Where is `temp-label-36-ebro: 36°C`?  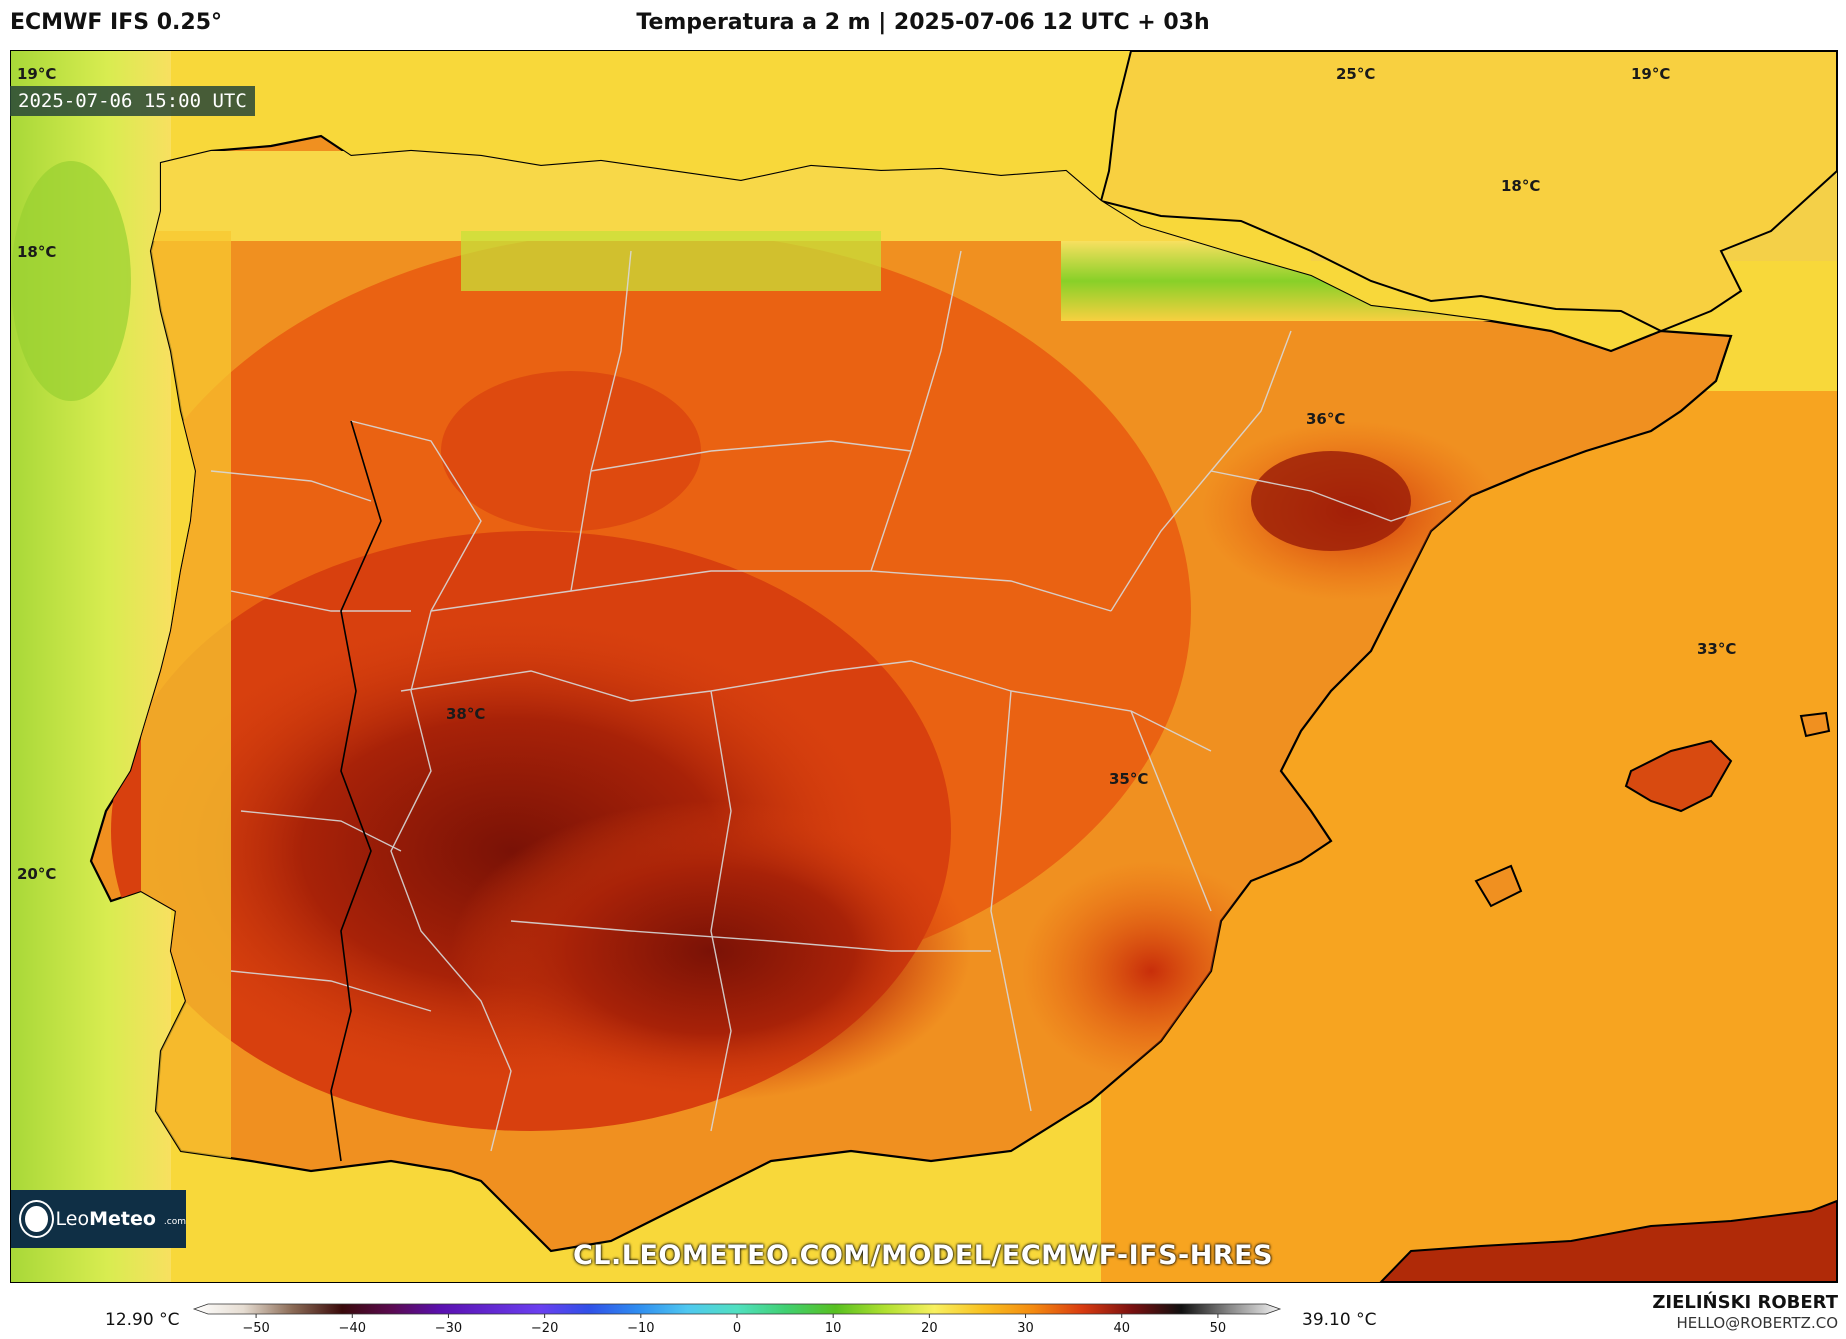 temp-label-36-ebro: 36°C is located at coordinates (1325, 419).